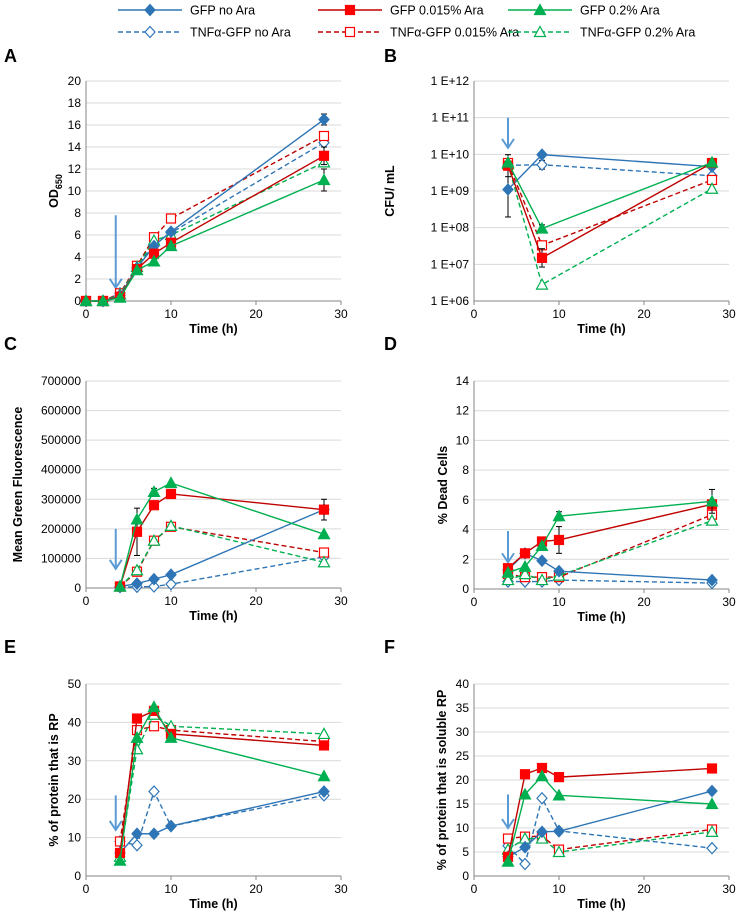 This screenshot has width=754, height=921. Describe the element at coordinates (442, 780) in the screenshot. I see `y-axis-label-main: % of protein that is soluble RP` at that location.